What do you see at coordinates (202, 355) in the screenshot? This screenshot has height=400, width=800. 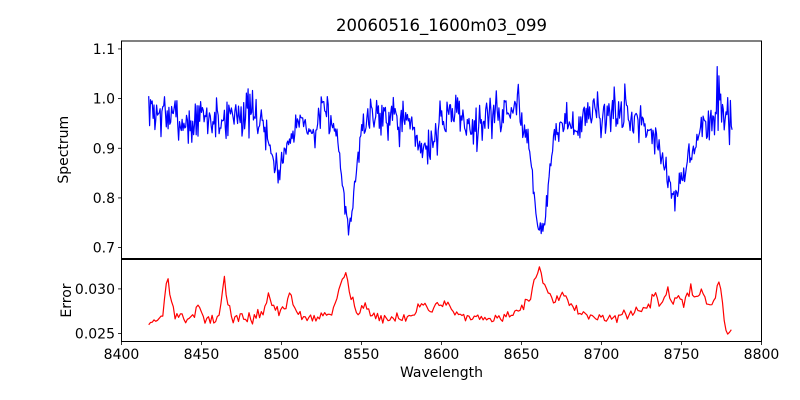 I see `x-tick-label: 8450` at bounding box center [202, 355].